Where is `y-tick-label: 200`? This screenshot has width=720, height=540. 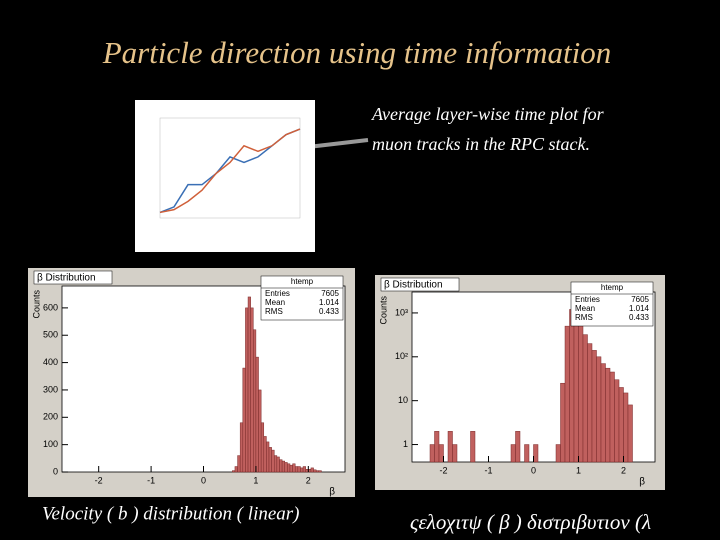
y-tick-label: 200 is located at coordinates (50, 417).